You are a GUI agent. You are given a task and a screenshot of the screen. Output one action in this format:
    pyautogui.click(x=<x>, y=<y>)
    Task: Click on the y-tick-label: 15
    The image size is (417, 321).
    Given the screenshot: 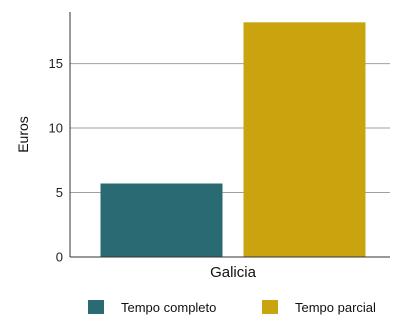 What is the action you would take?
    pyautogui.click(x=56, y=63)
    